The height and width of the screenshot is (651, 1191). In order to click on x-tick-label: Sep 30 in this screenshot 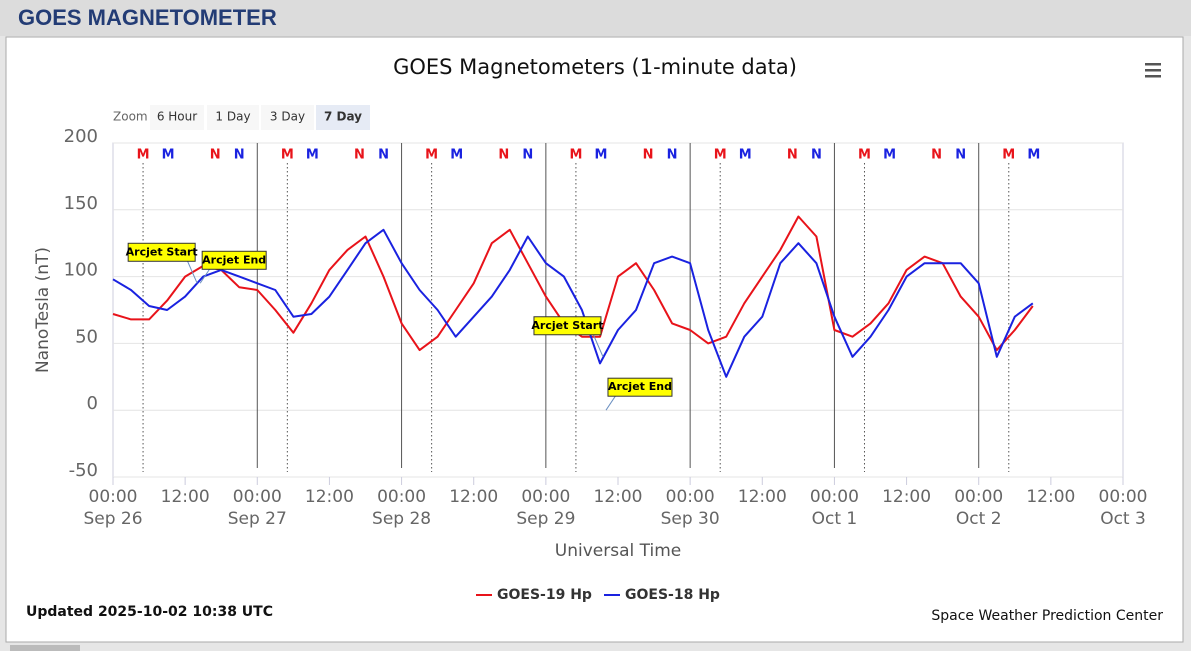, I will do `click(690, 519)`.